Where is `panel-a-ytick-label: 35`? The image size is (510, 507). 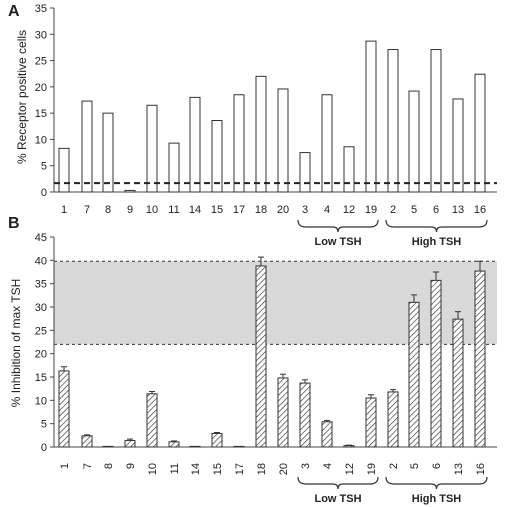
panel-a-ytick-label: 35 is located at coordinates (41, 9).